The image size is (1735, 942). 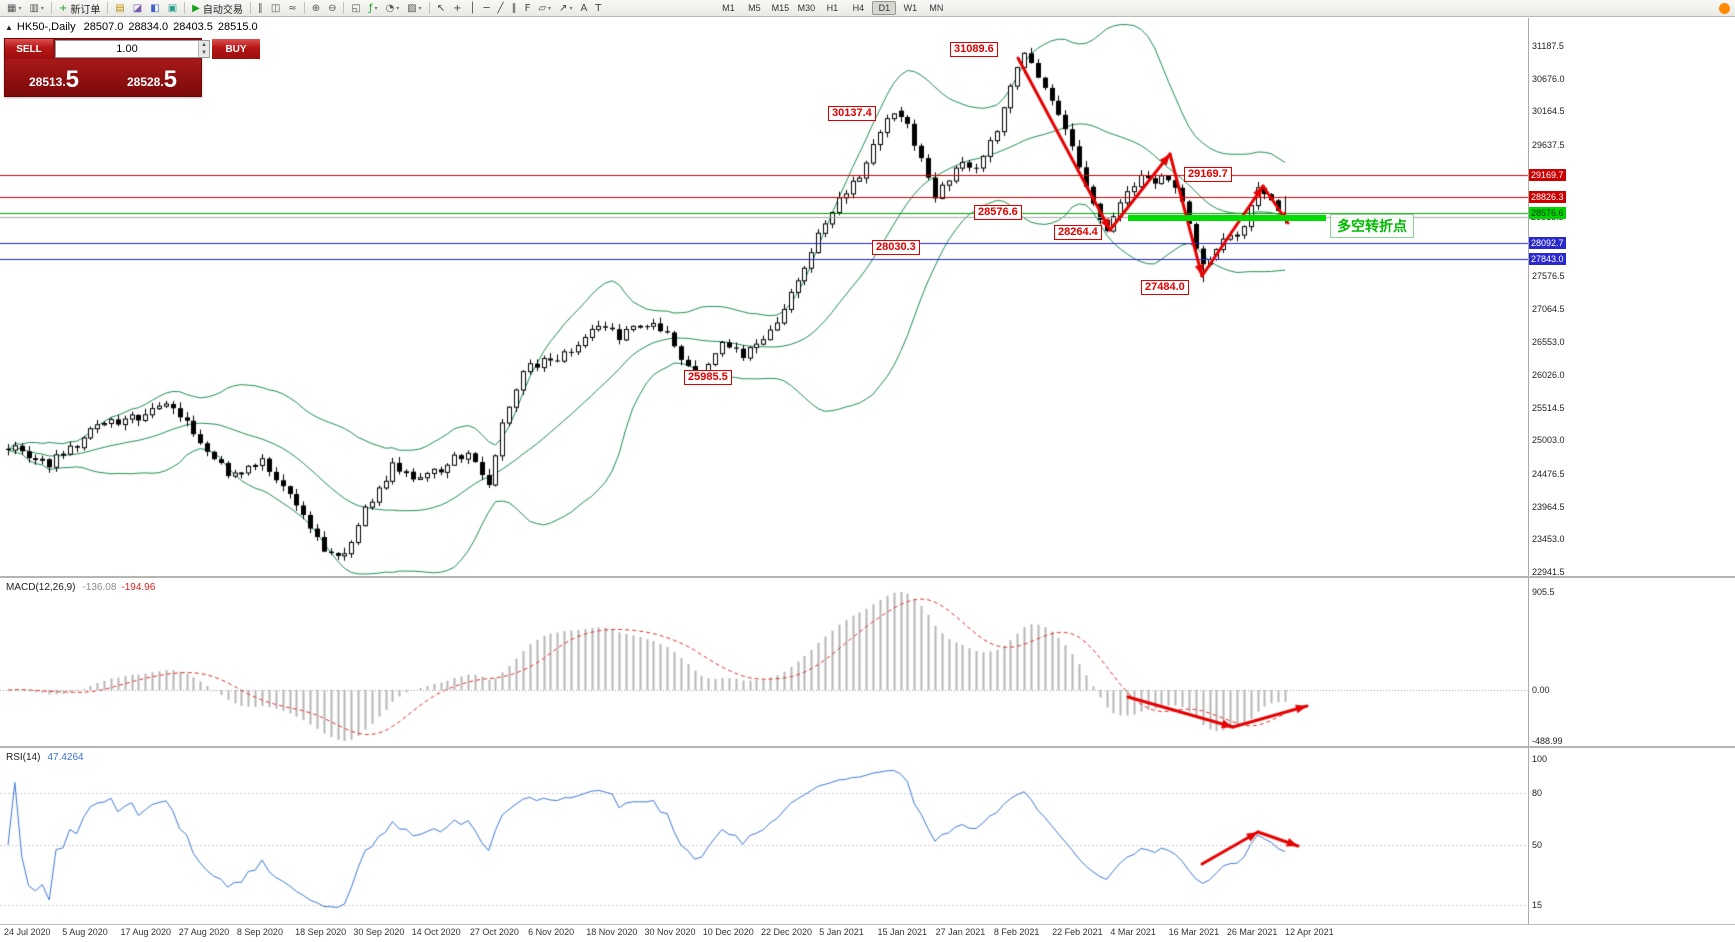 I want to click on rsi-axis-tick: 15, so click(x=1537, y=905).